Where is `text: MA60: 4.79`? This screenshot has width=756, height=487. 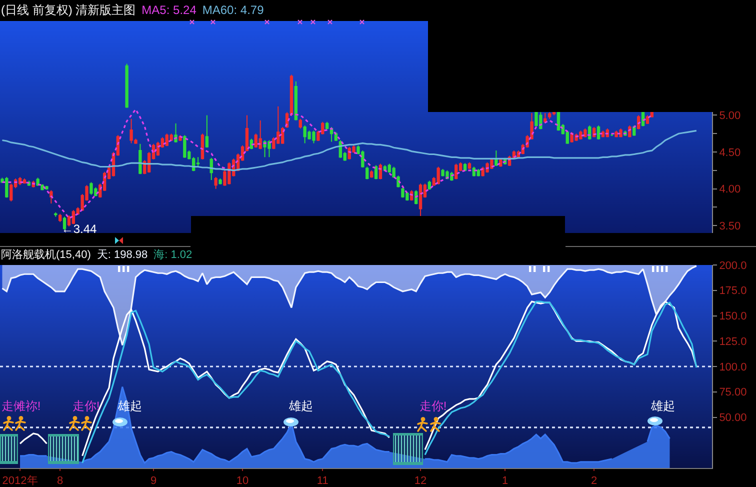
text: MA60: 4.79 is located at coordinates (233, 10).